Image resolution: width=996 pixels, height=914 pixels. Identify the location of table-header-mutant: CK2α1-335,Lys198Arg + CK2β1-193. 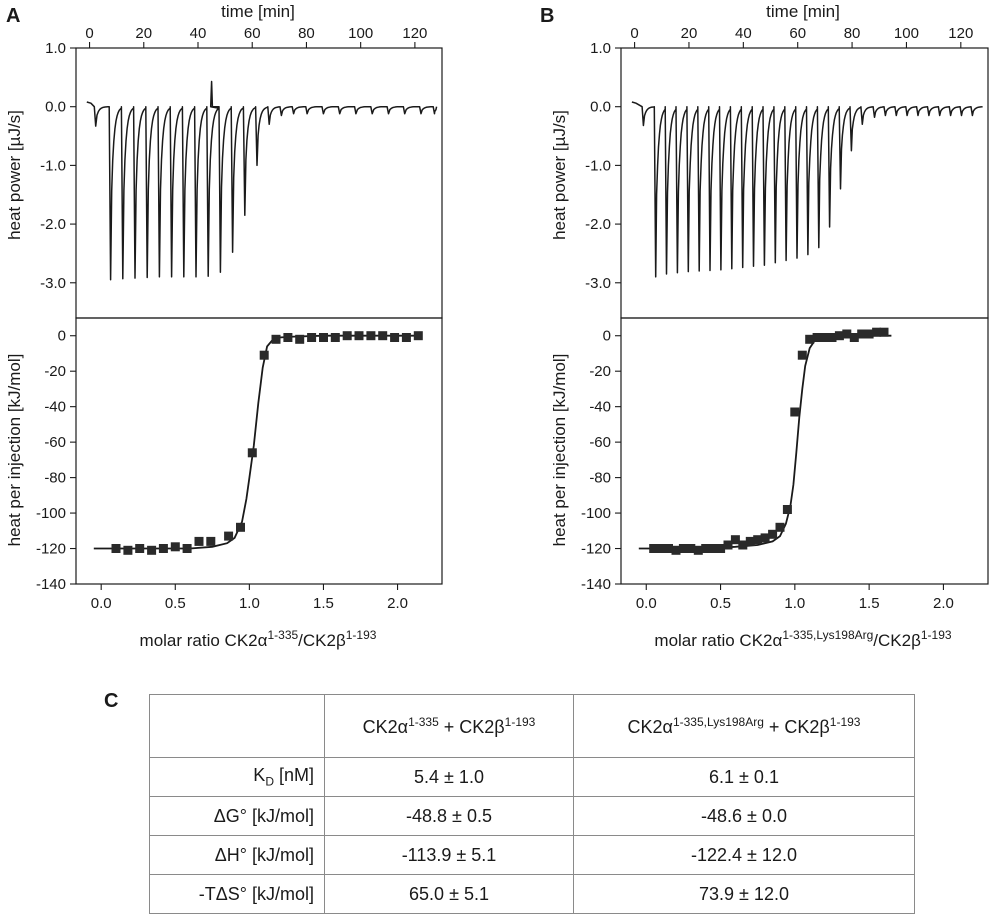
(744, 726).